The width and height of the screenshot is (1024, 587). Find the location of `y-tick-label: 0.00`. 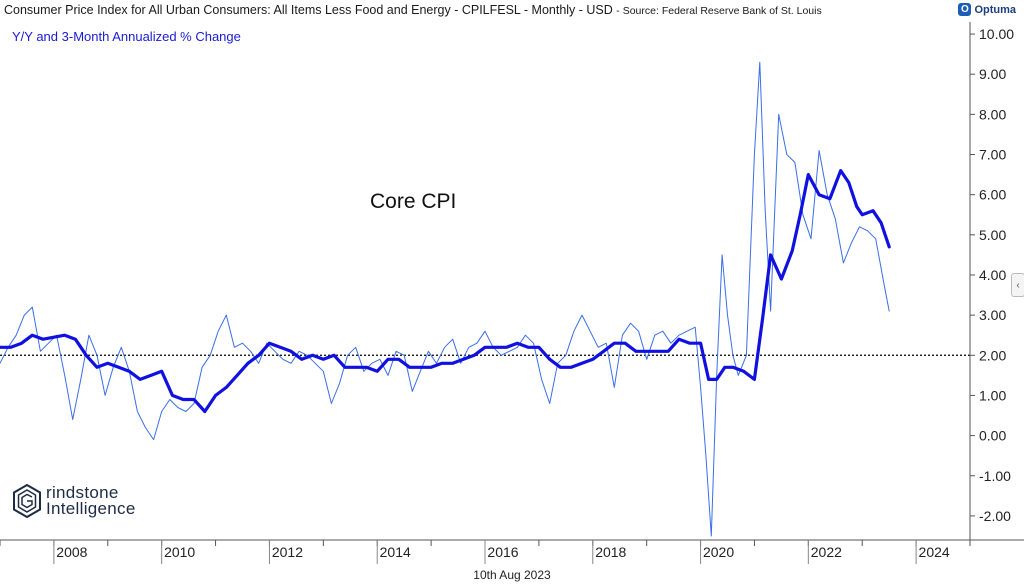

y-tick-label: 0.00 is located at coordinates (992, 436).